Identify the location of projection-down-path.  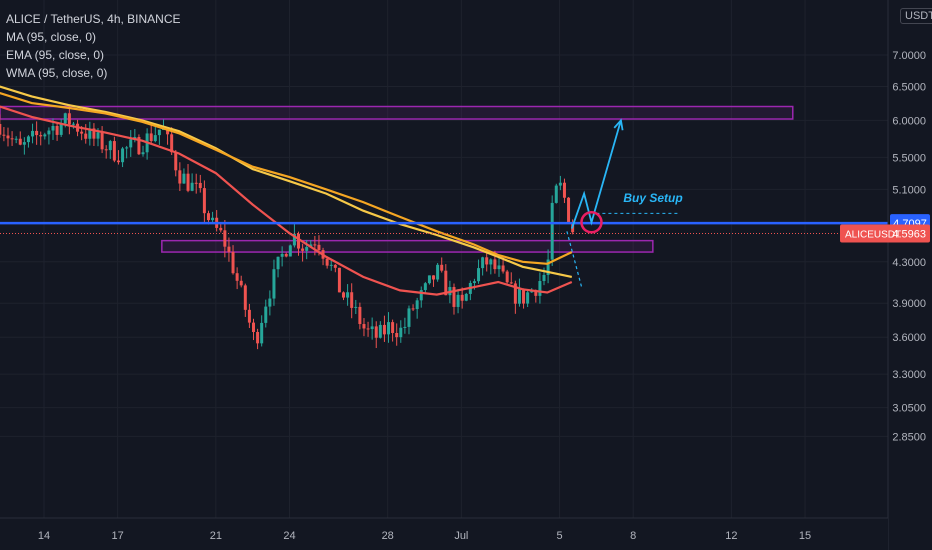
(574, 259).